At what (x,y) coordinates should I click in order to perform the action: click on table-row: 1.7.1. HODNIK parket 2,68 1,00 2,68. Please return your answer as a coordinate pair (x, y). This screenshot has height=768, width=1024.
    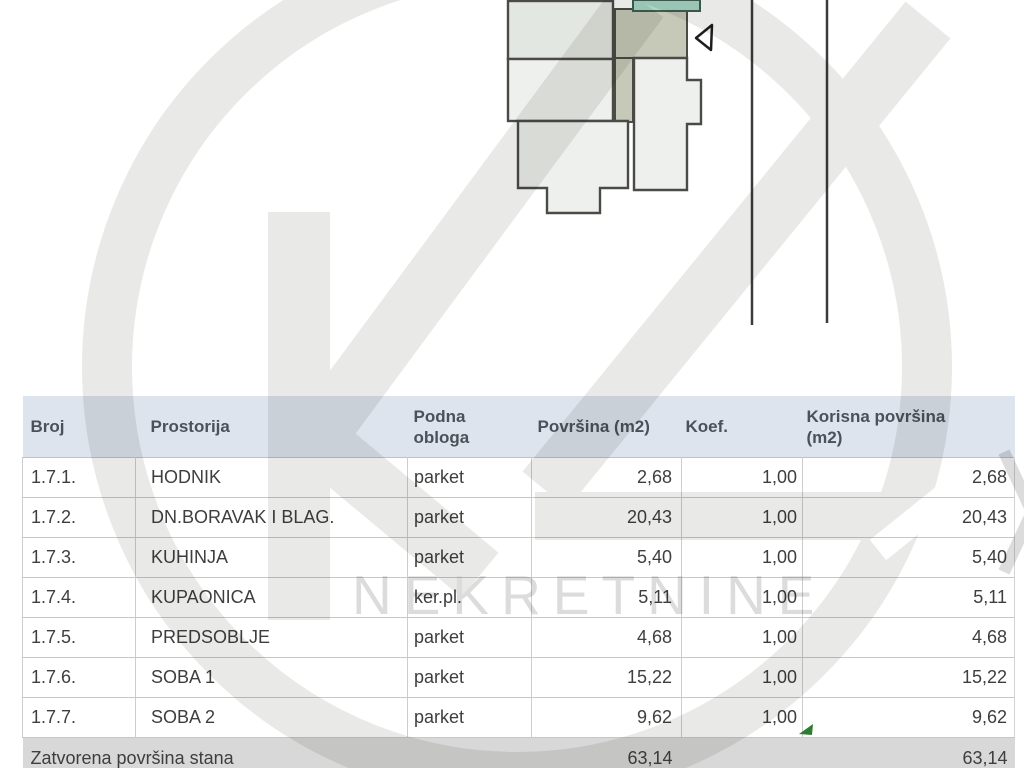
    Looking at the image, I should click on (518, 477).